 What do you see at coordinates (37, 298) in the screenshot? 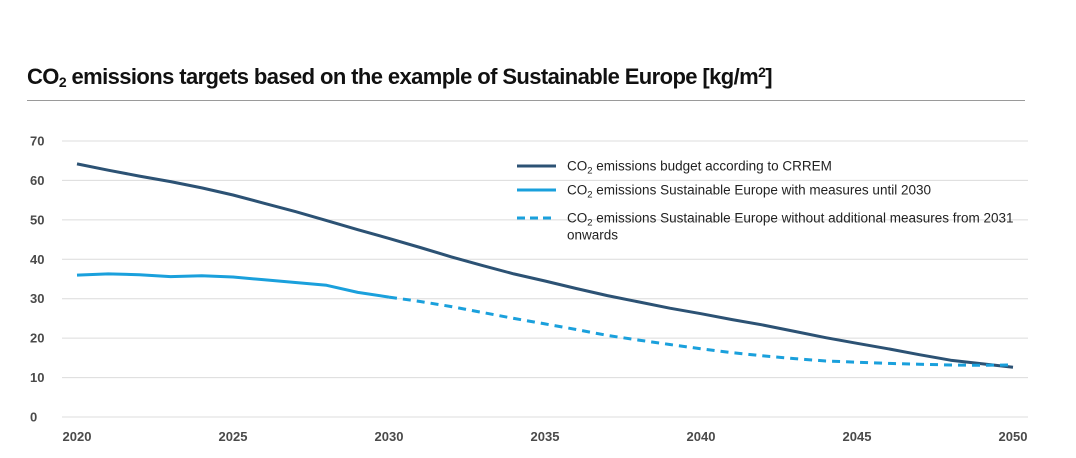
I see `y-tick-label: 30` at bounding box center [37, 298].